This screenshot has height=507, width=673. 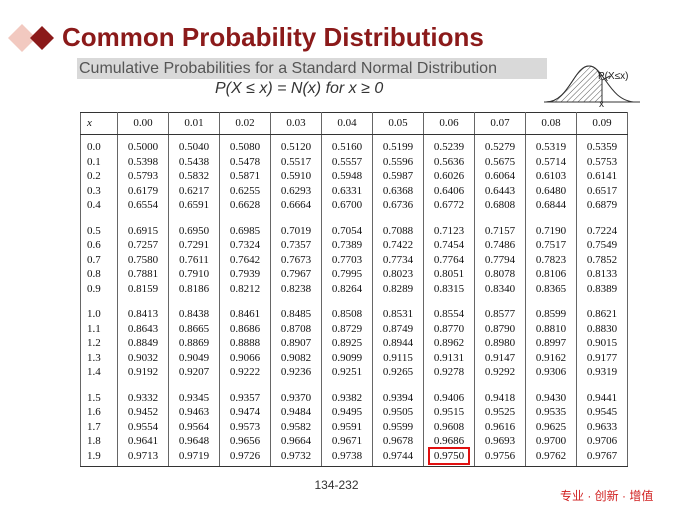 I want to click on table-cell: 0.05, so click(x=398, y=123).